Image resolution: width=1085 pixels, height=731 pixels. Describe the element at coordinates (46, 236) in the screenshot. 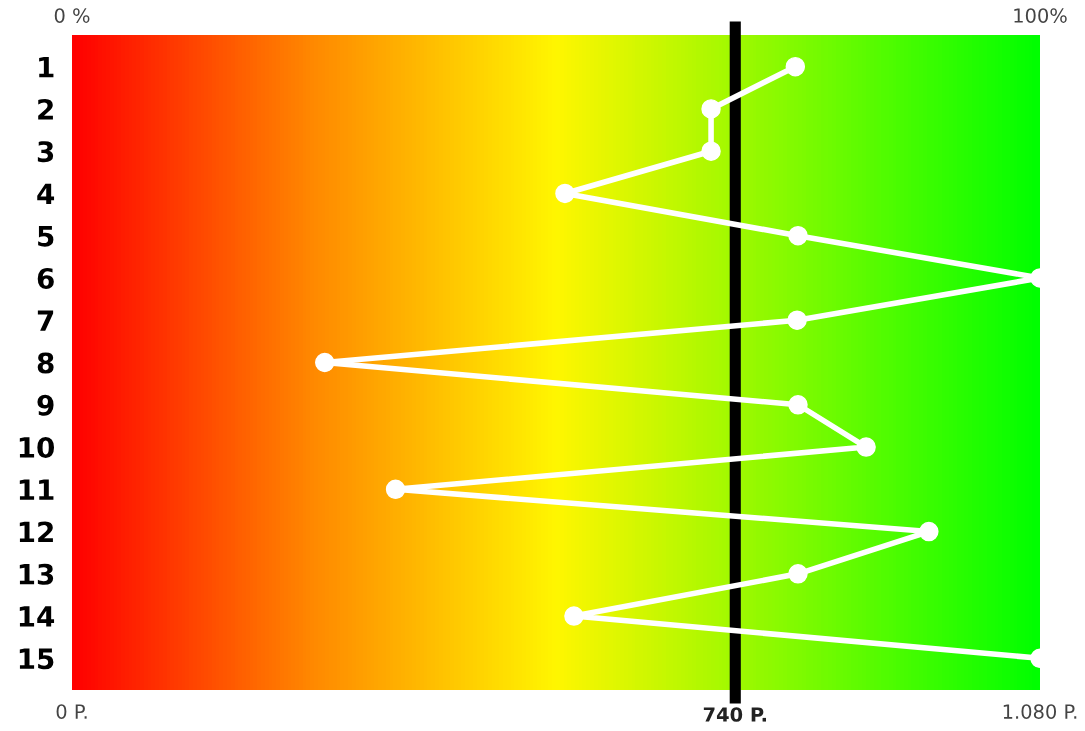

I see `y-tick-label: 5` at that location.